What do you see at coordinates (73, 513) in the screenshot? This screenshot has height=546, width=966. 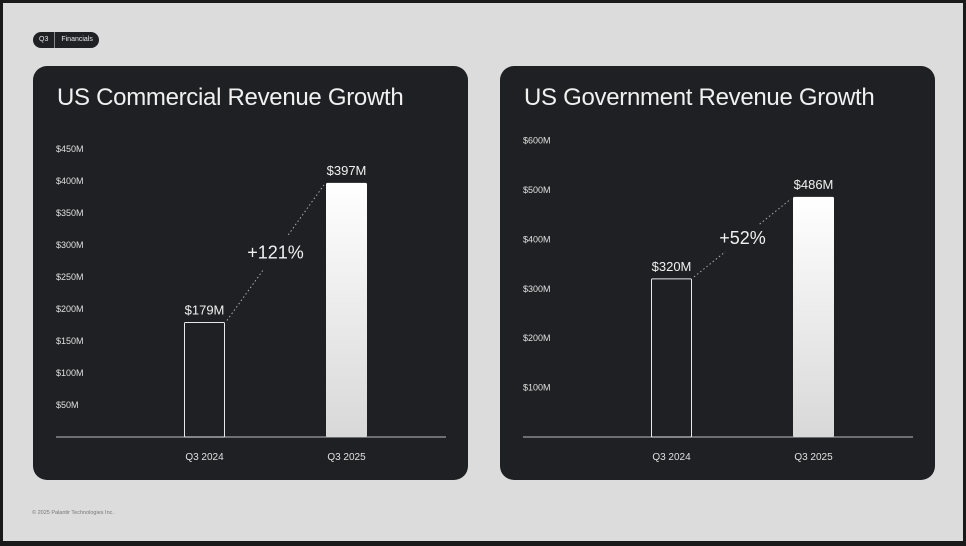 I see `copyright-footer: © 2025 Palantir Technologies Inc.` at bounding box center [73, 513].